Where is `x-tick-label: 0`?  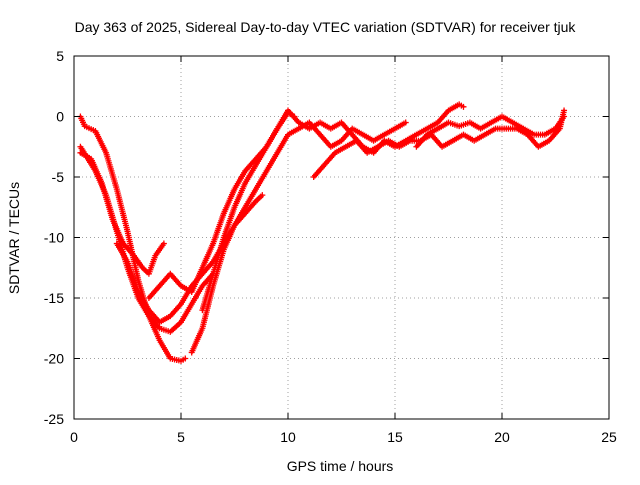
x-tick-label: 0 is located at coordinates (74, 437).